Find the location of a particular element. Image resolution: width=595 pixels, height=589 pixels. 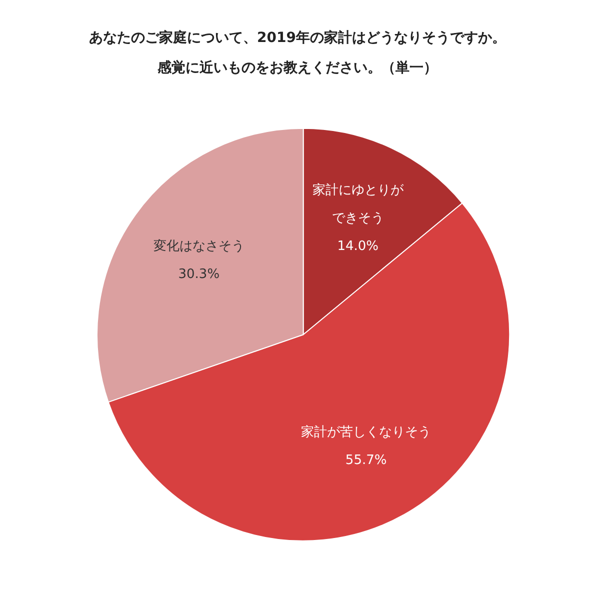

slice-label: 変化はなさそう is located at coordinates (198, 246).